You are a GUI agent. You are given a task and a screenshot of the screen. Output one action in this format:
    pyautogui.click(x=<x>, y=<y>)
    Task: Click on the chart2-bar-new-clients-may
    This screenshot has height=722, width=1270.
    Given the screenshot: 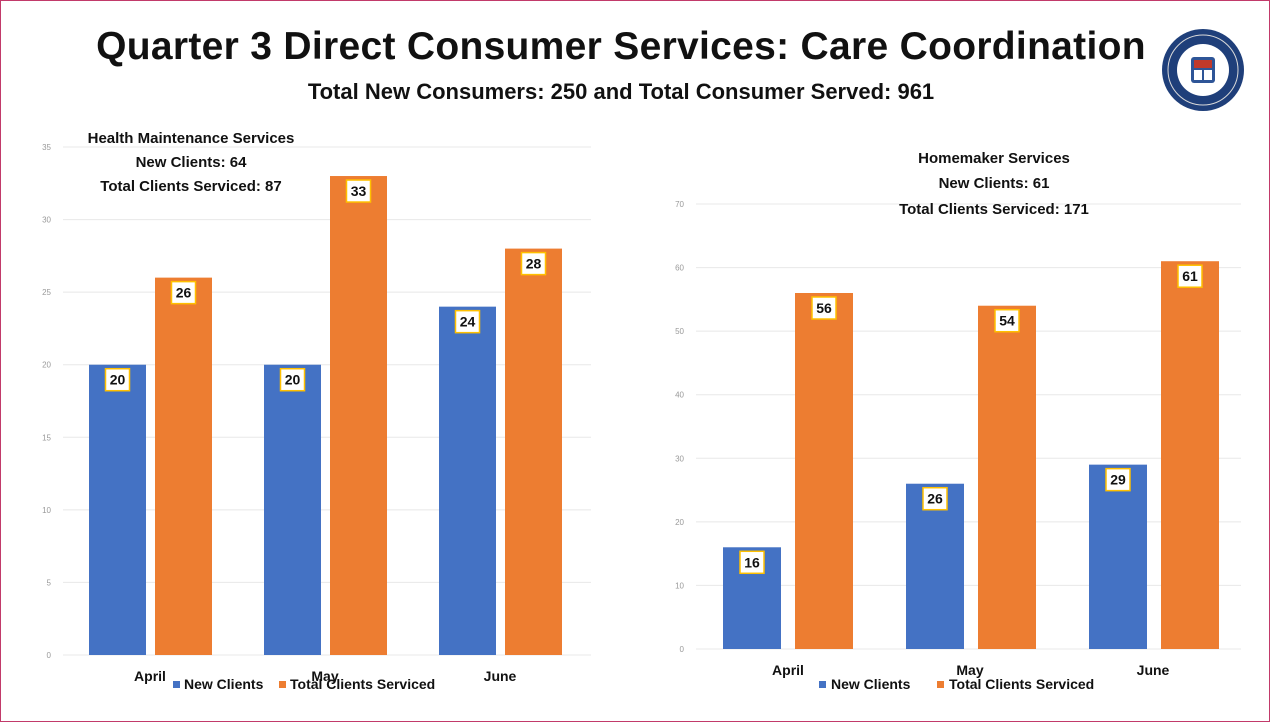 What is the action you would take?
    pyautogui.click(x=935, y=566)
    